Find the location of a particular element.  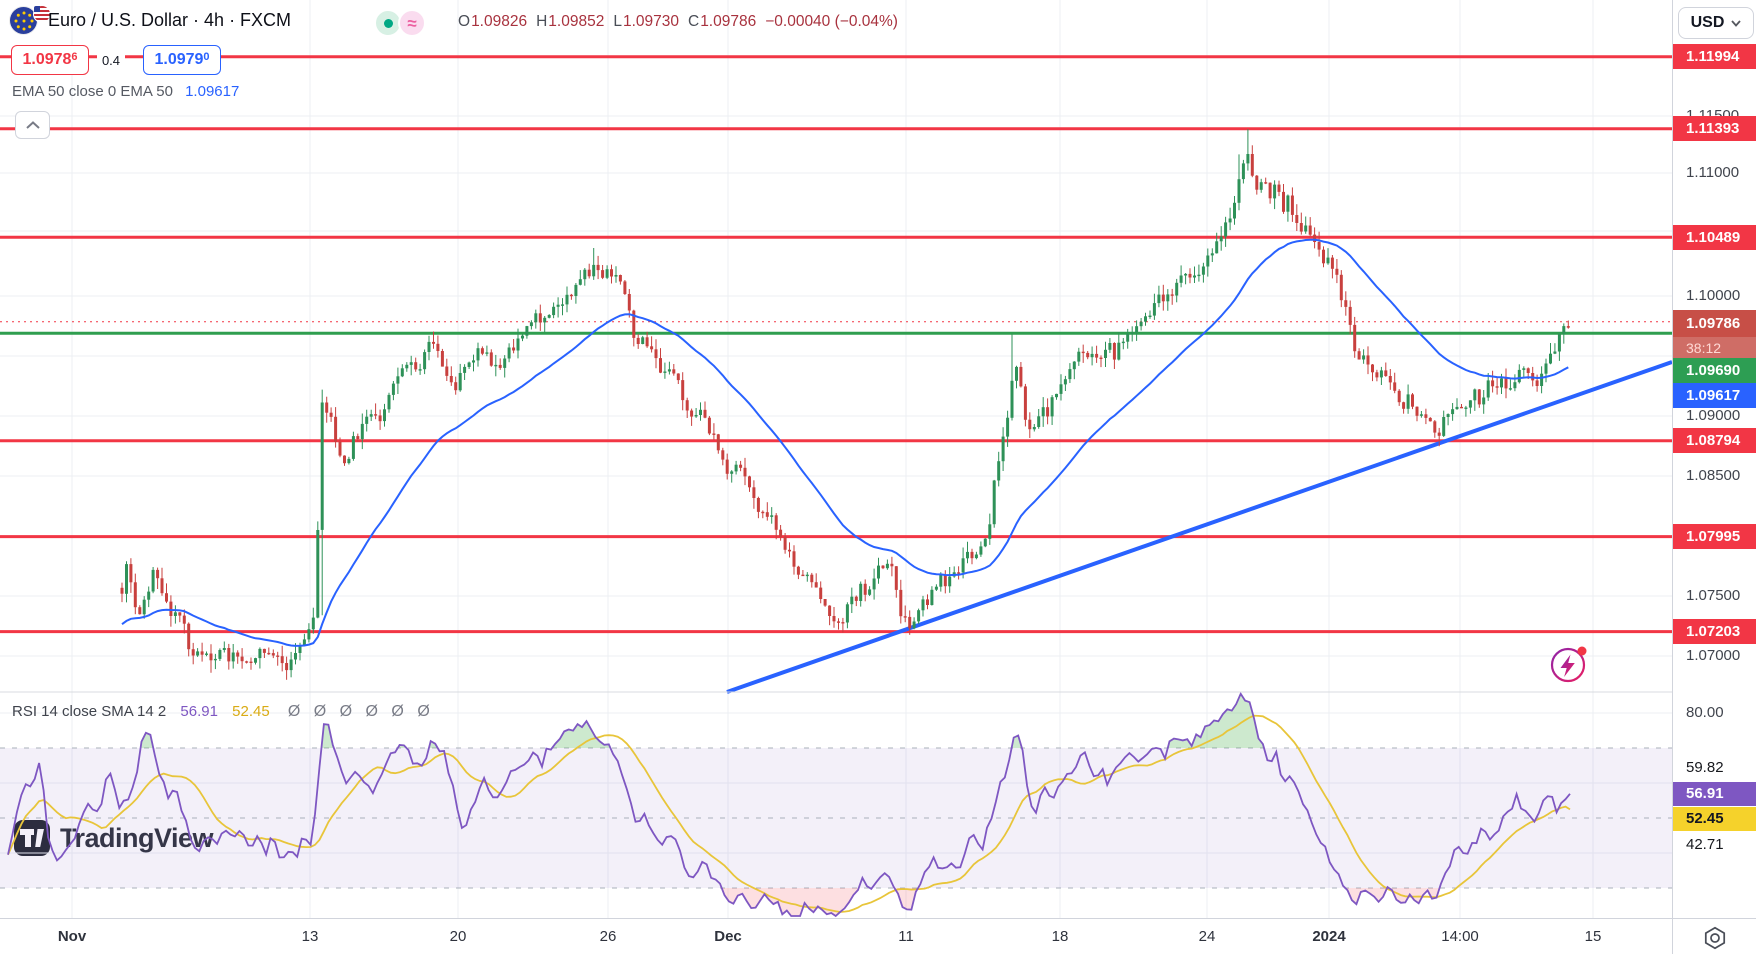

buy-button: 1.0979 0 is located at coordinates (182, 60).